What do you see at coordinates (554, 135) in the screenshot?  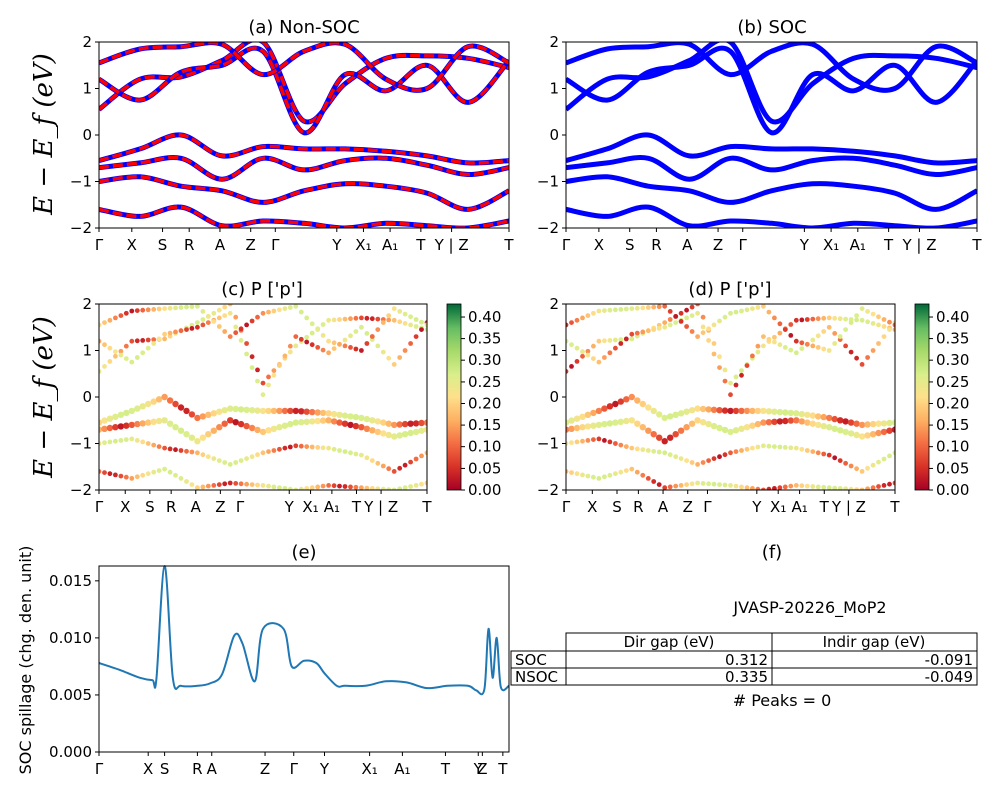 I see `y-tick-label: 0` at bounding box center [554, 135].